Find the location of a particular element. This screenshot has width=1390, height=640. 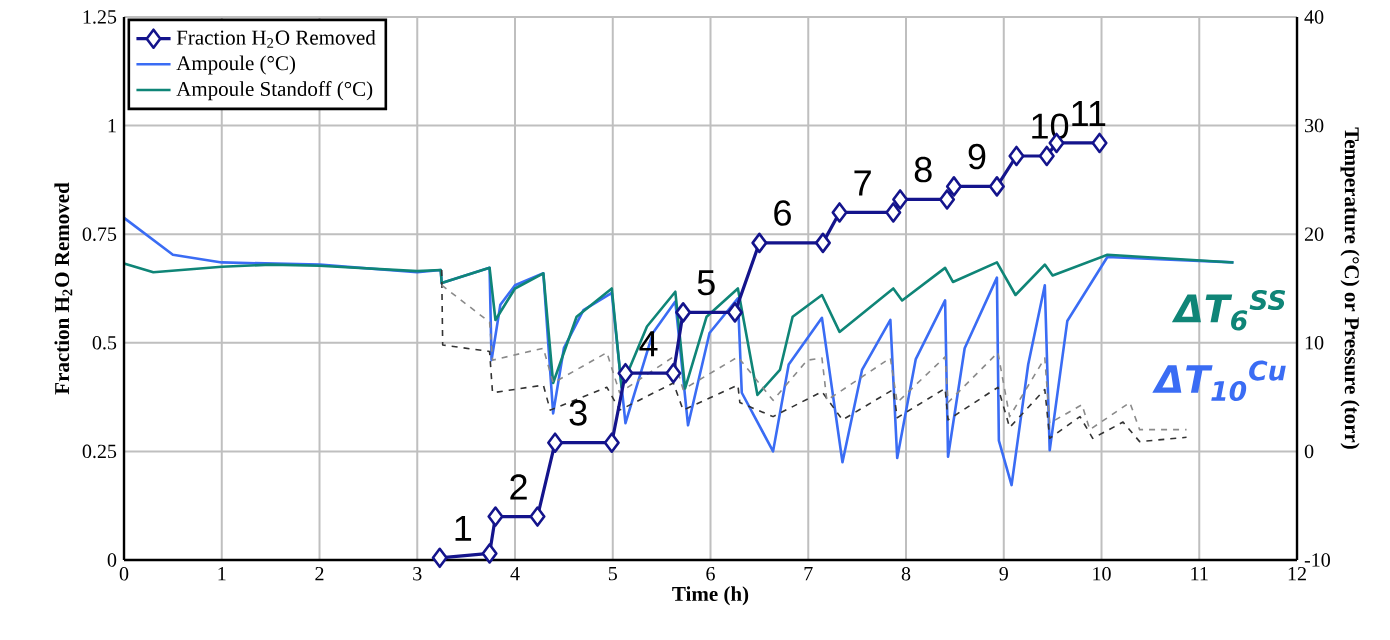

legend-label: Fraction H$_{2}$O Removed is located at coordinates (276, 38).